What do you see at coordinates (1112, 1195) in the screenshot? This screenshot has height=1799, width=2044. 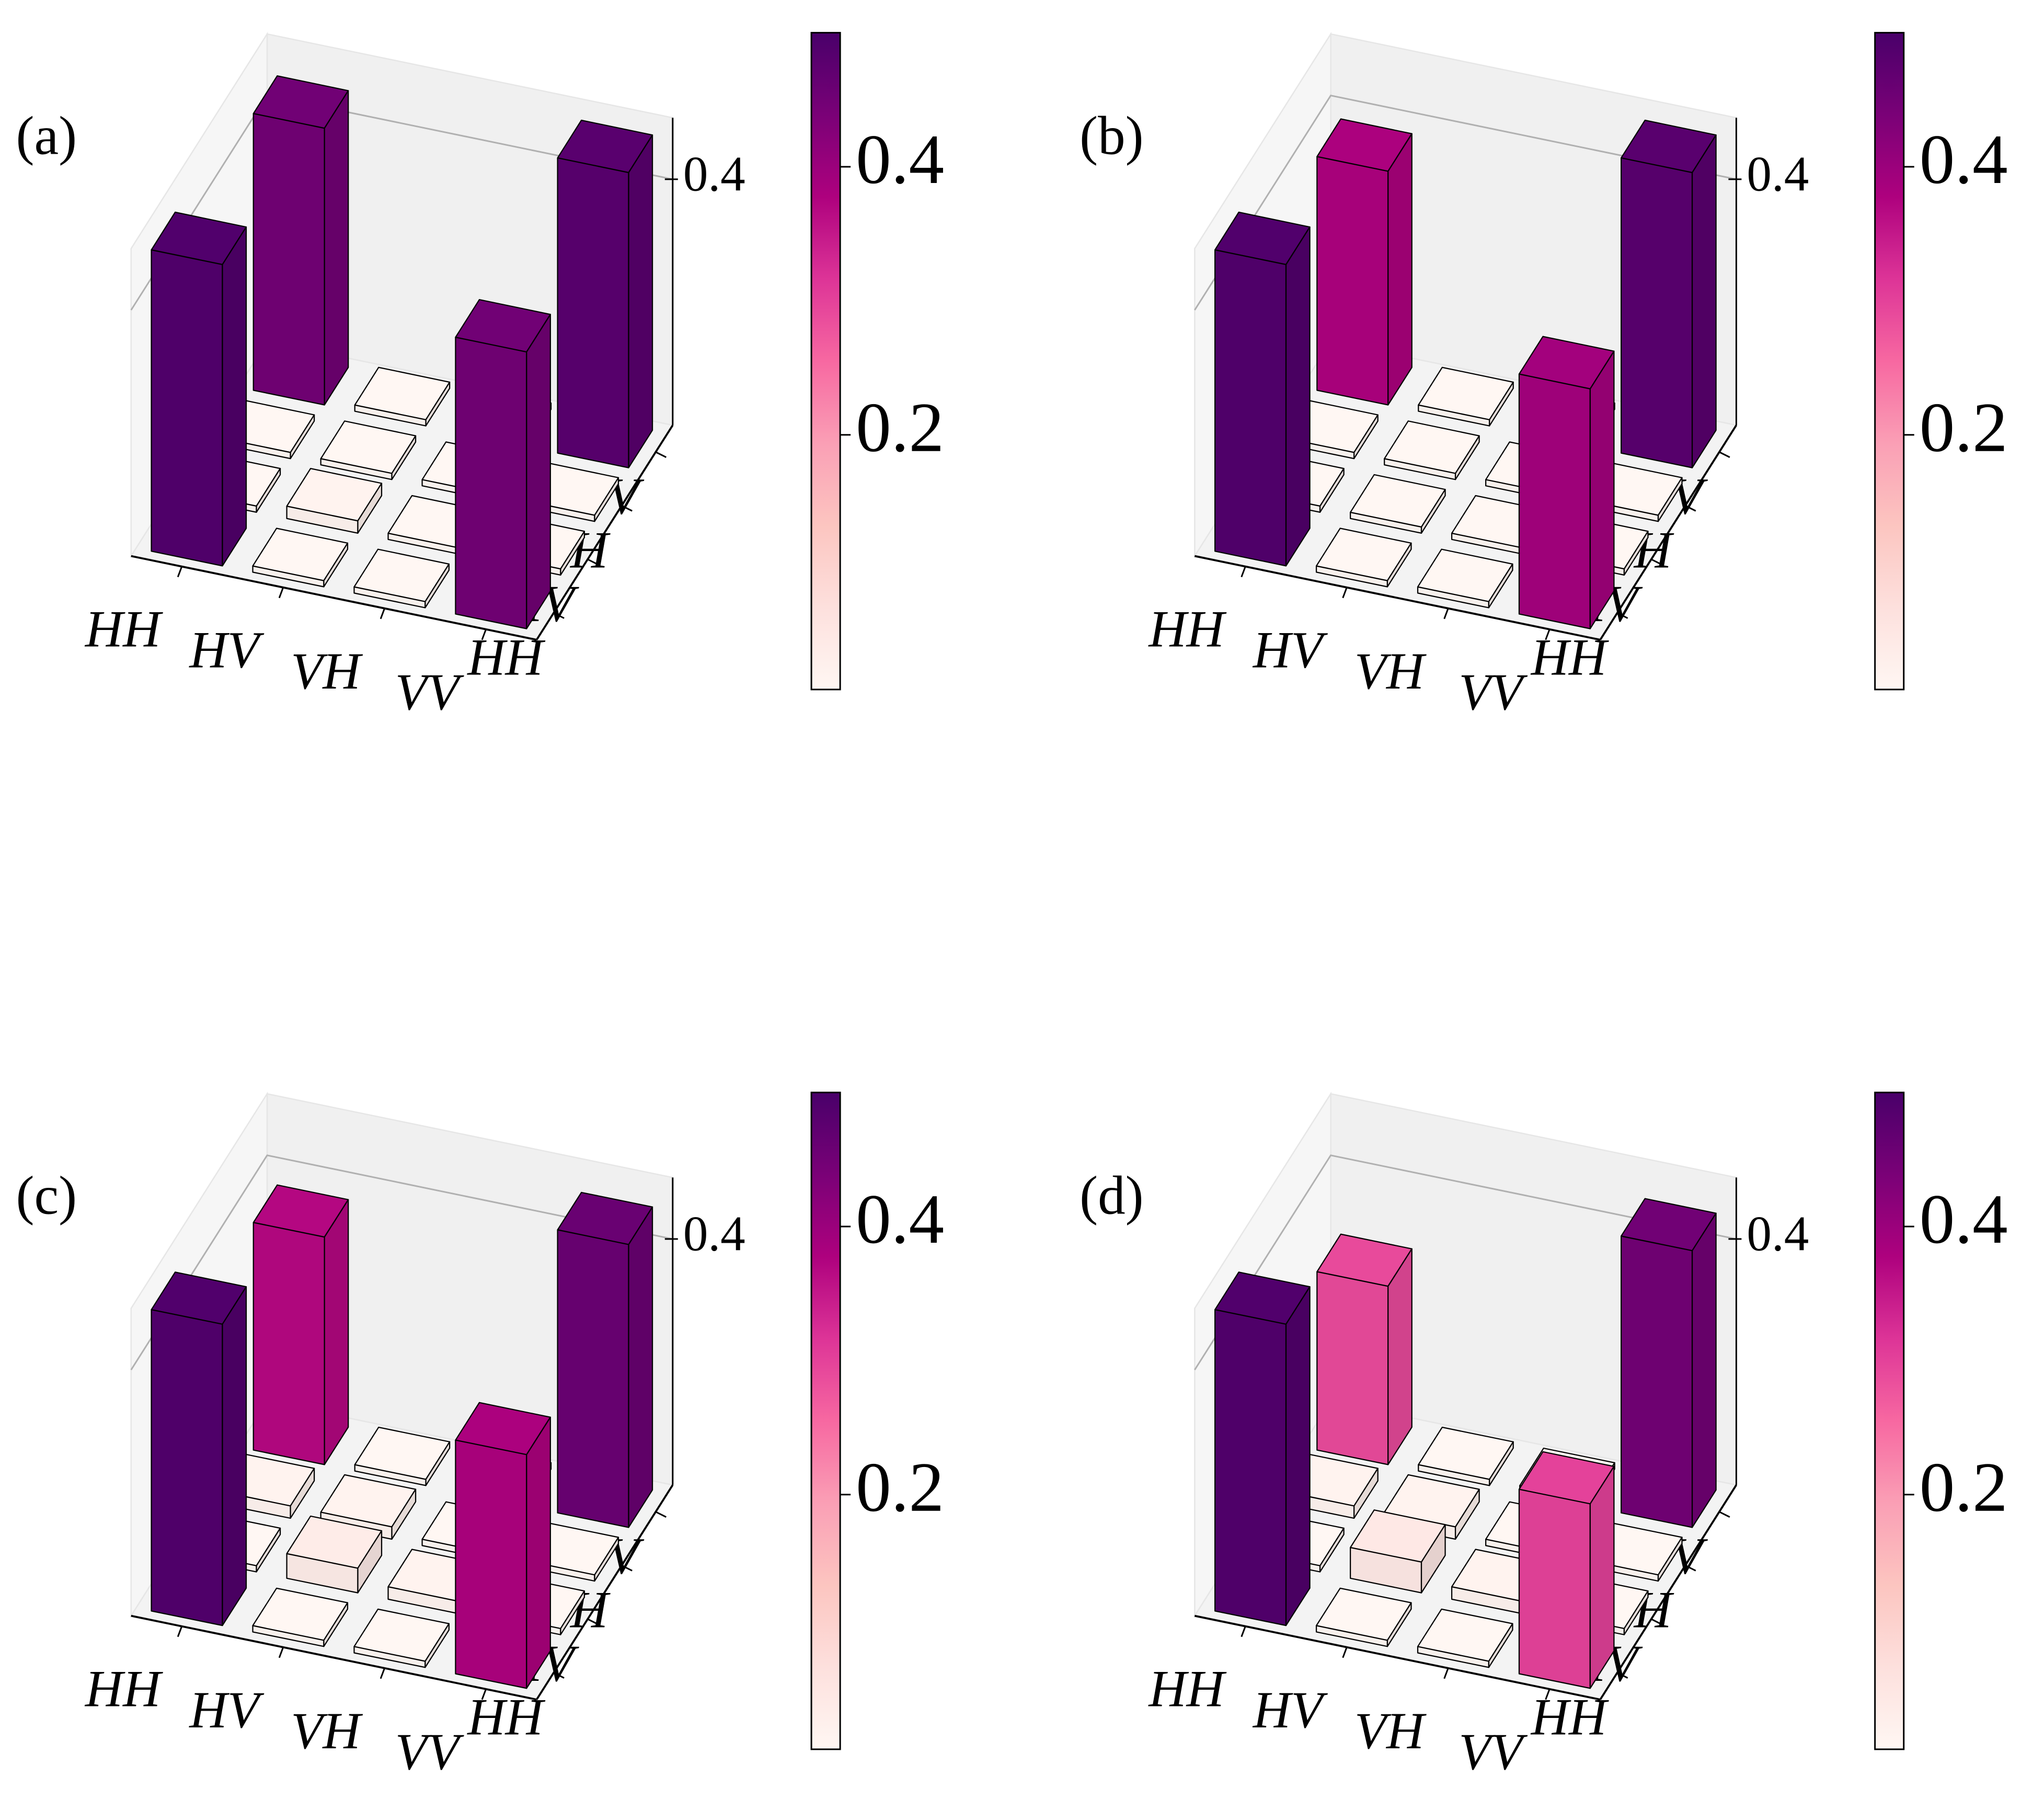 I see `panel-label: (d)` at bounding box center [1112, 1195].